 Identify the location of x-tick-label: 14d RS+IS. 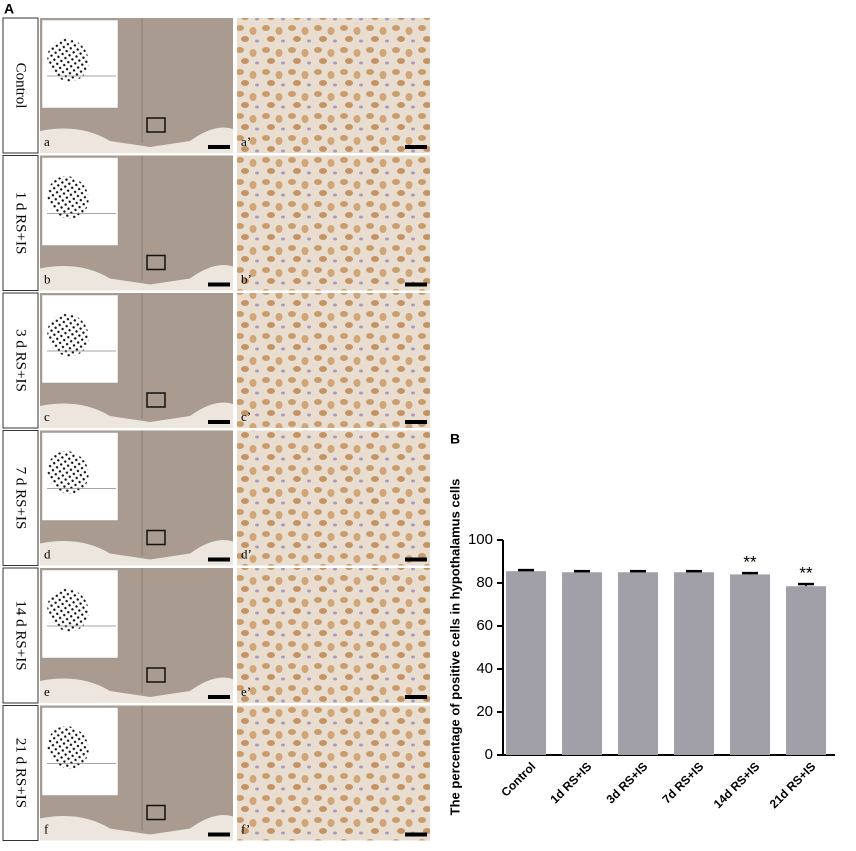
(737, 785).